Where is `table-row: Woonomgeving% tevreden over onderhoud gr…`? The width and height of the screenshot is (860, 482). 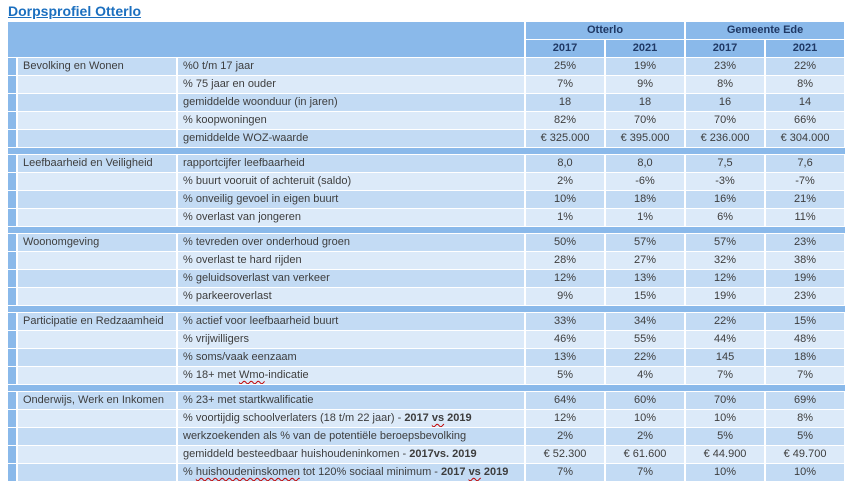 table-row: Woonomgeving% tevreden over onderhoud gr… is located at coordinates (427, 242).